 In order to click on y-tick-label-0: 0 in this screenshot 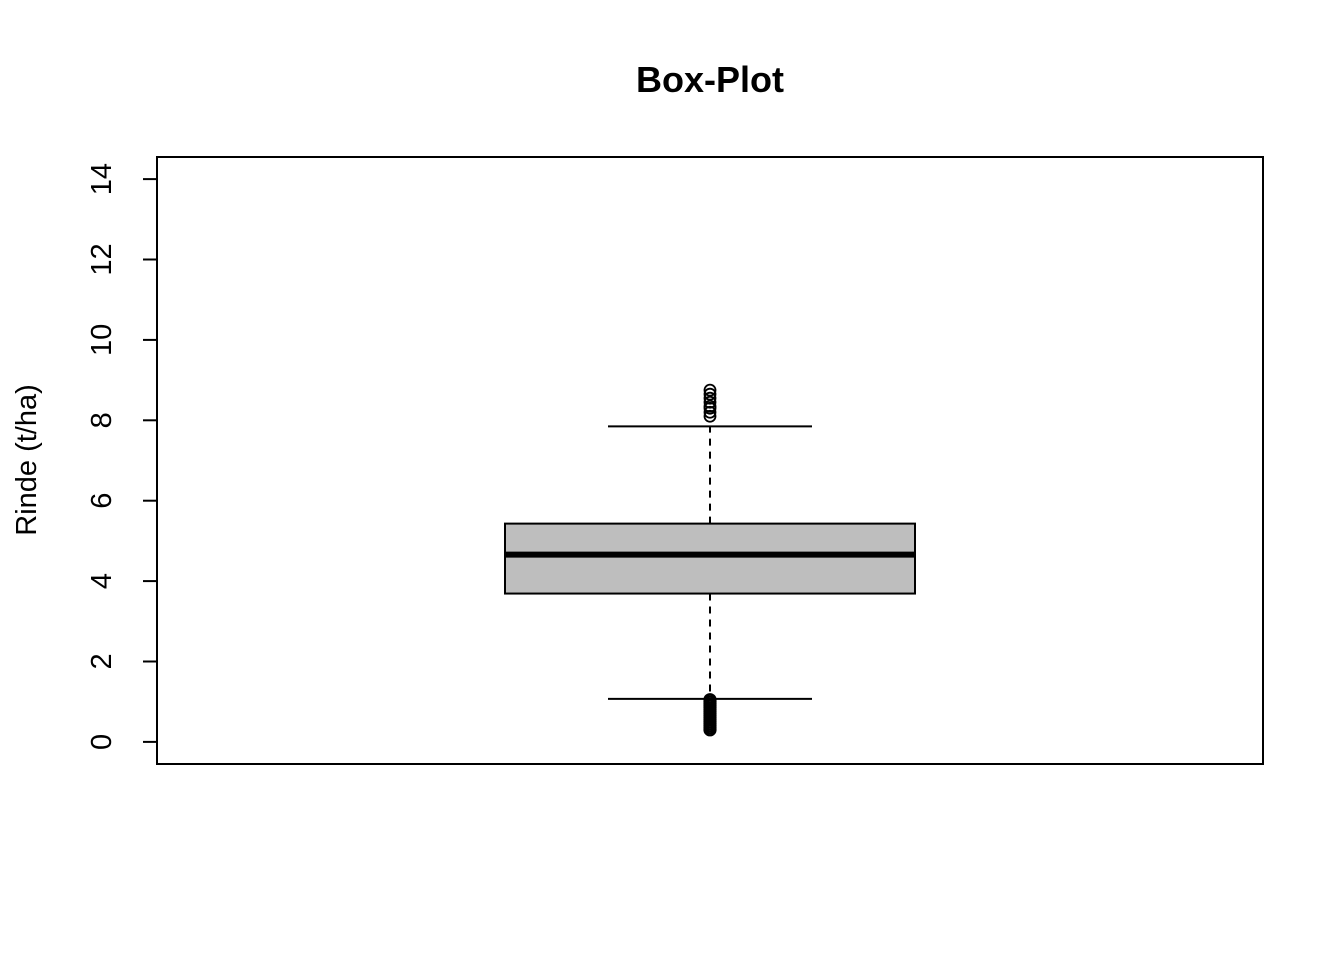, I will do `click(102, 742)`.